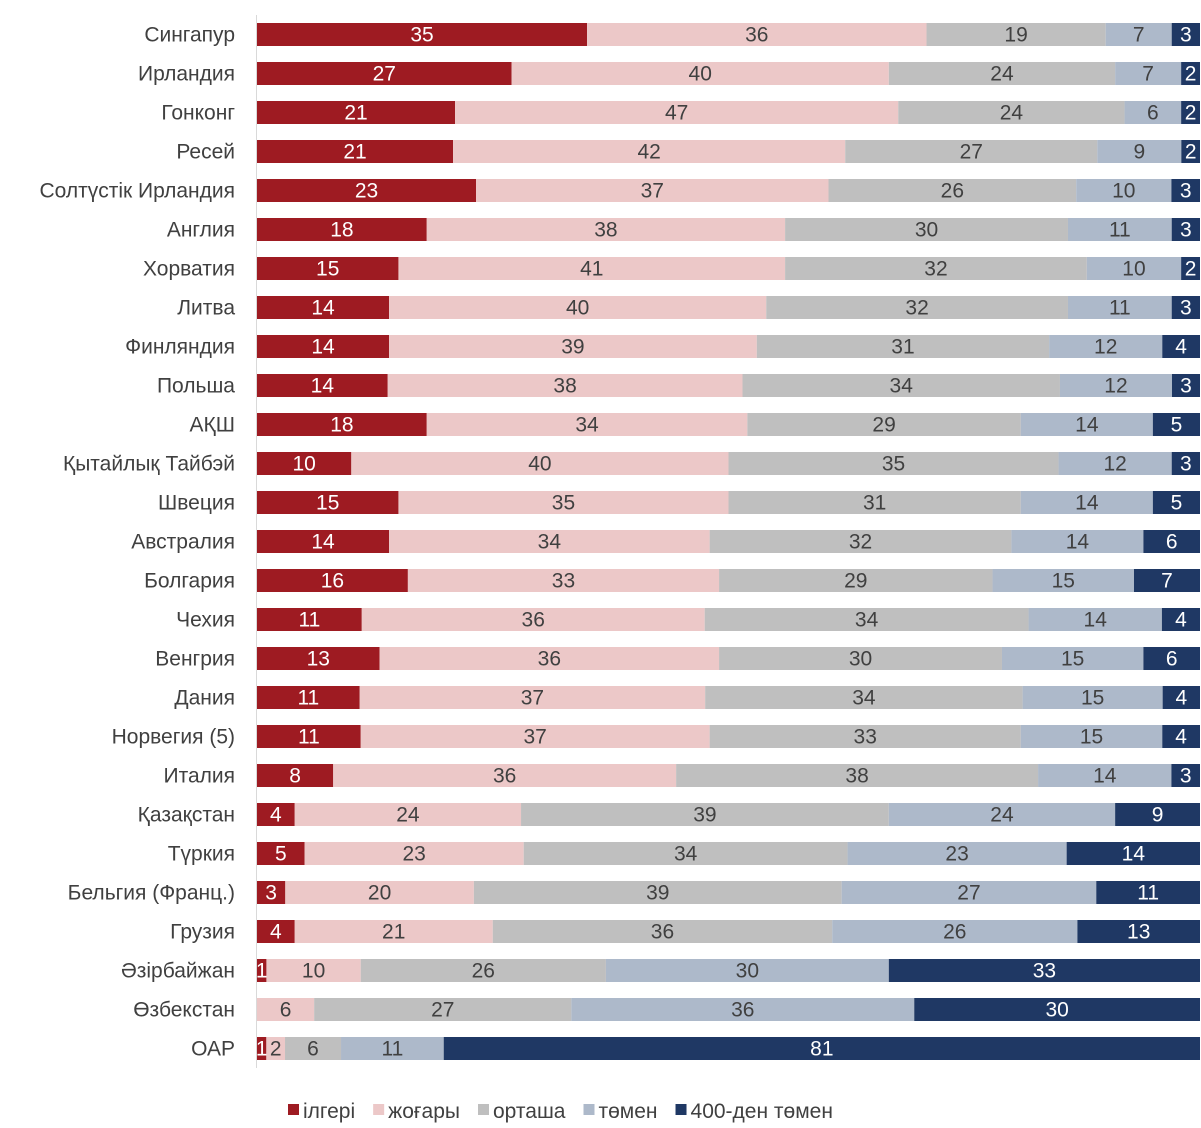 The width and height of the screenshot is (1201, 1128). I want to click on data-label: 7, so click(1167, 581).